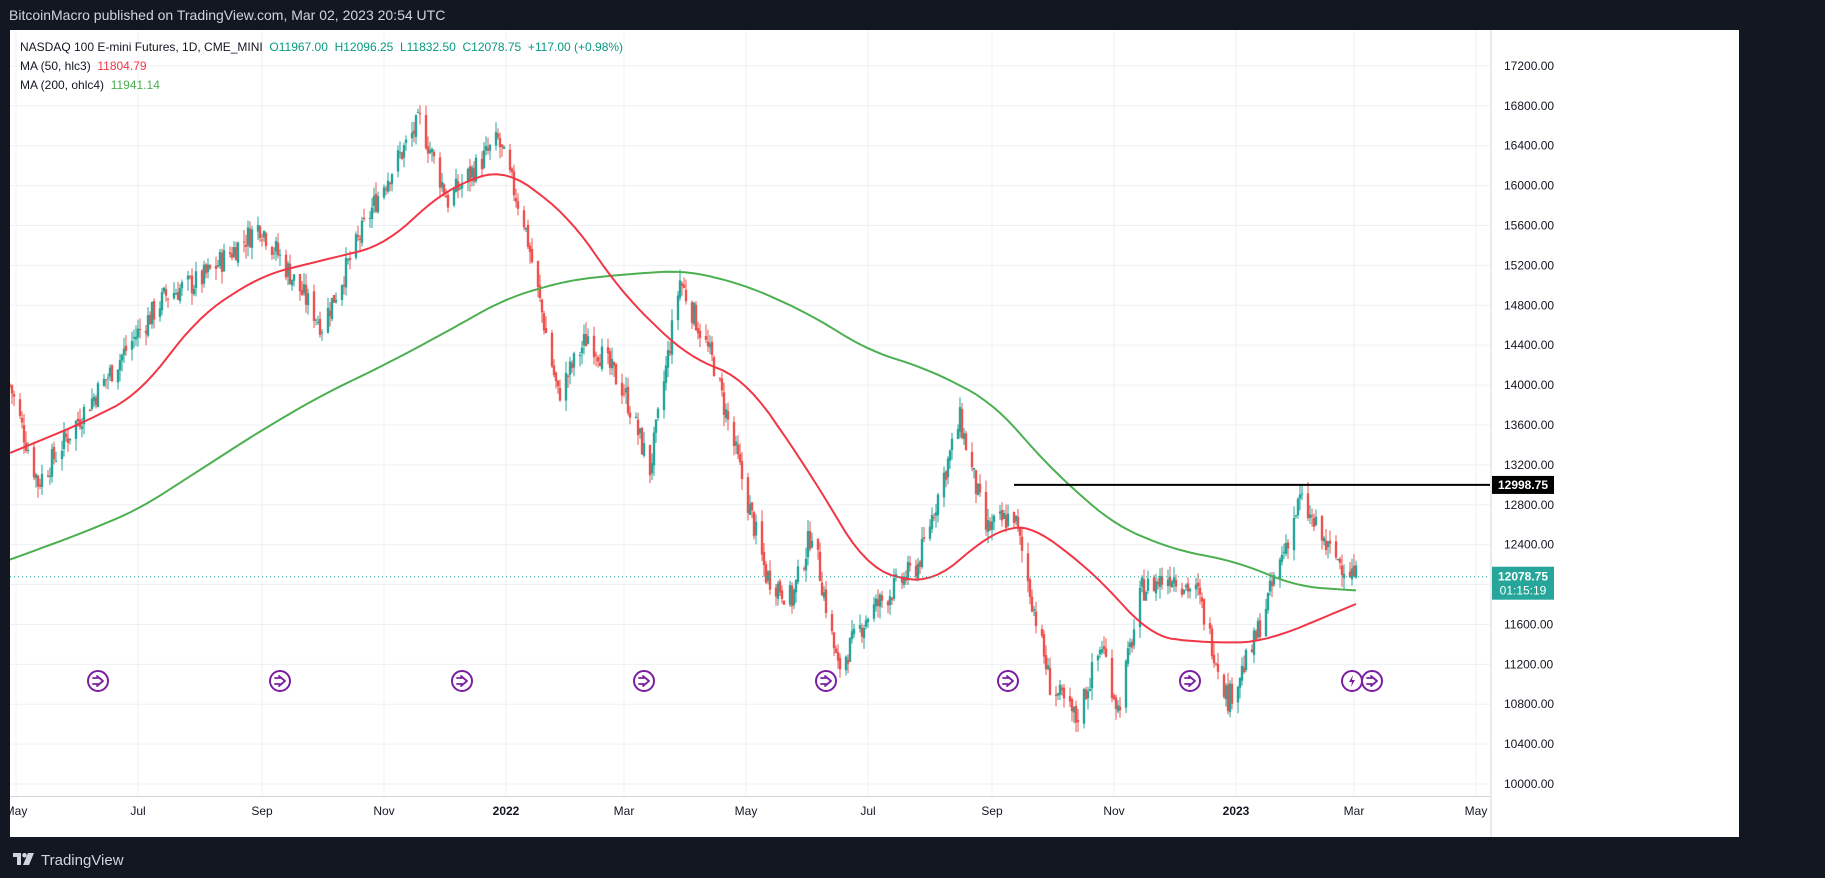 This screenshot has width=1825, height=878. What do you see at coordinates (575, 47) in the screenshot?
I see `legend-change: +117.00 (+0.98%)` at bounding box center [575, 47].